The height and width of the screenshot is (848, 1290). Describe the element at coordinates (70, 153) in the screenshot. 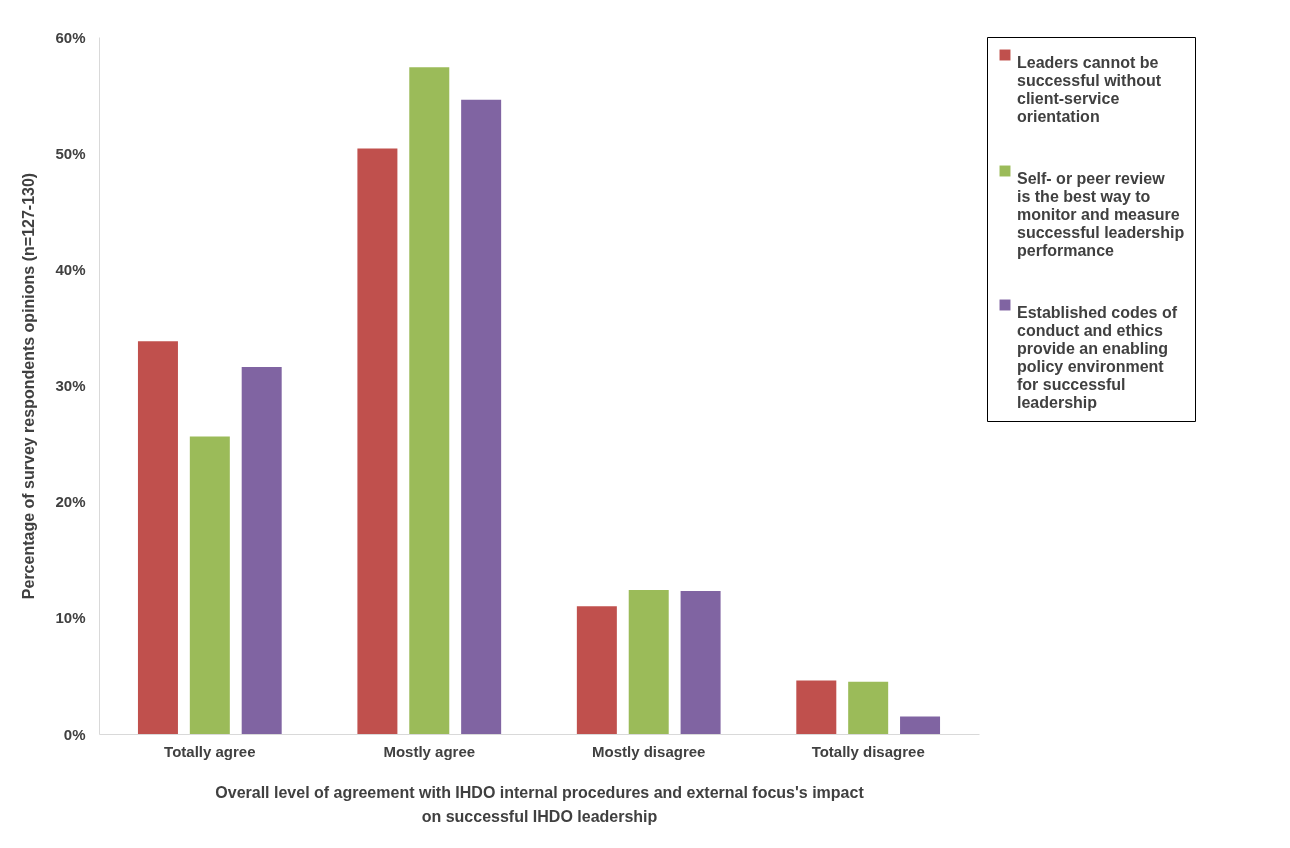

I see `y-tick-label: 50%` at that location.